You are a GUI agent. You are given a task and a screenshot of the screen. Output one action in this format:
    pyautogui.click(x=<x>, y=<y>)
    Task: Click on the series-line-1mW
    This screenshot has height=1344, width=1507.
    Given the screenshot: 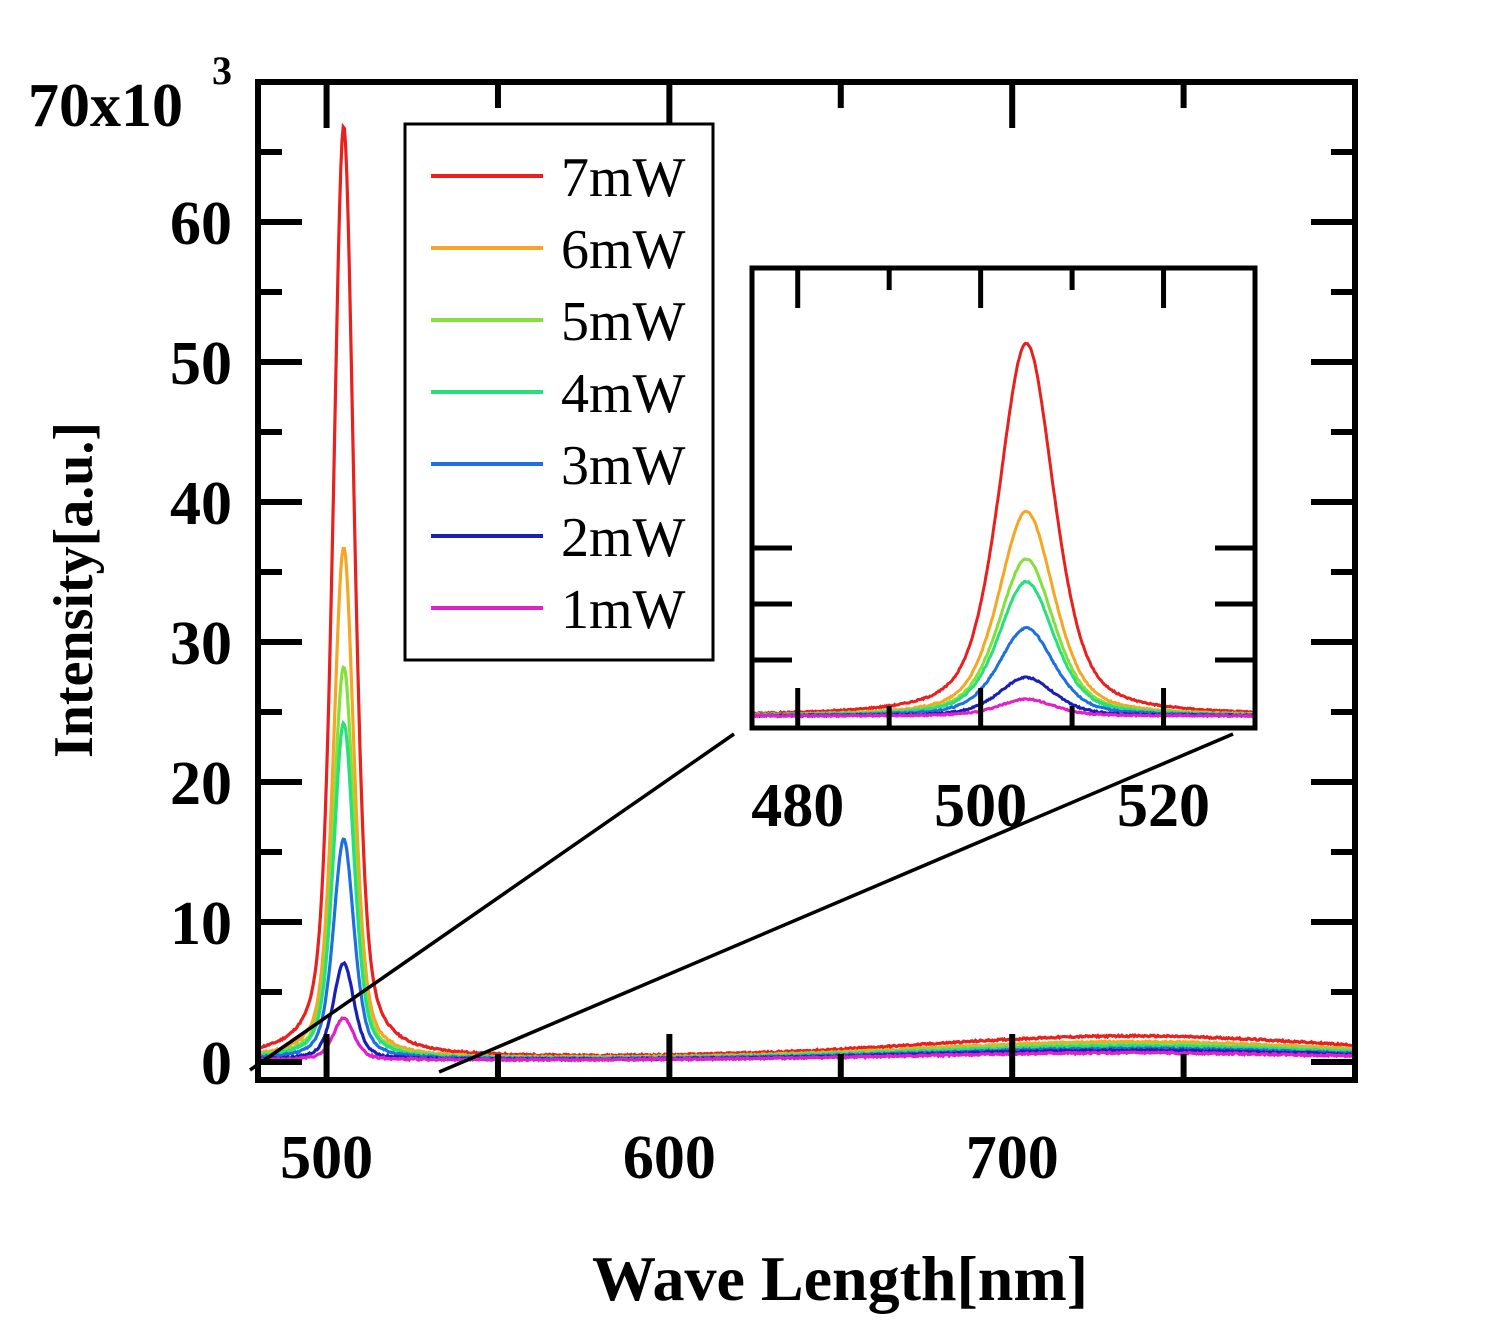 What is the action you would take?
    pyautogui.click(x=806, y=1039)
    